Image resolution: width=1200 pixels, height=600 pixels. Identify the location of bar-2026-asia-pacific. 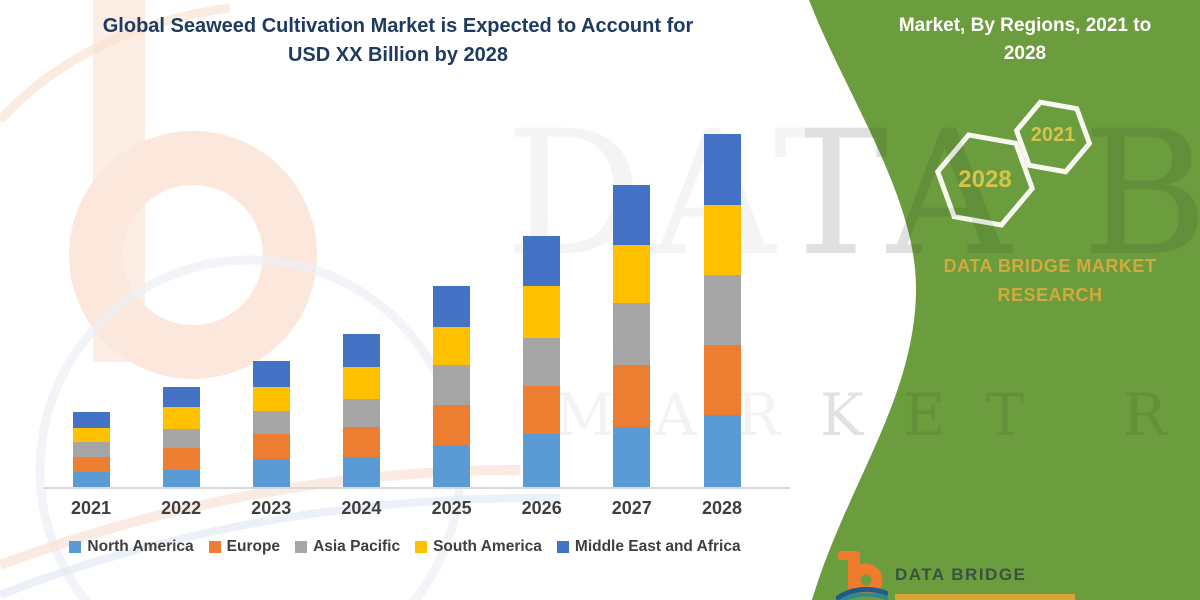
(542, 362).